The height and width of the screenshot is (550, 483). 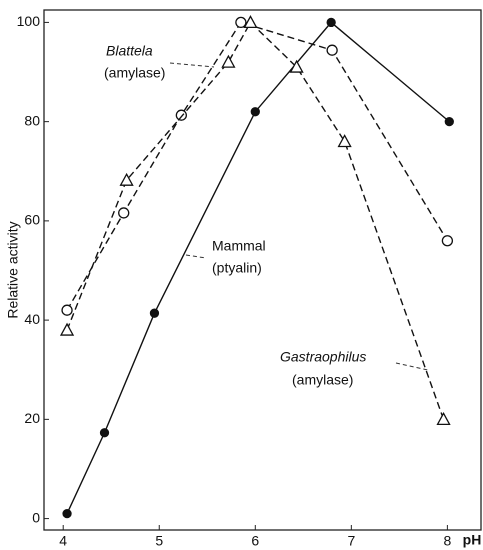 What do you see at coordinates (32, 220) in the screenshot?
I see `y-tick-label: 60` at bounding box center [32, 220].